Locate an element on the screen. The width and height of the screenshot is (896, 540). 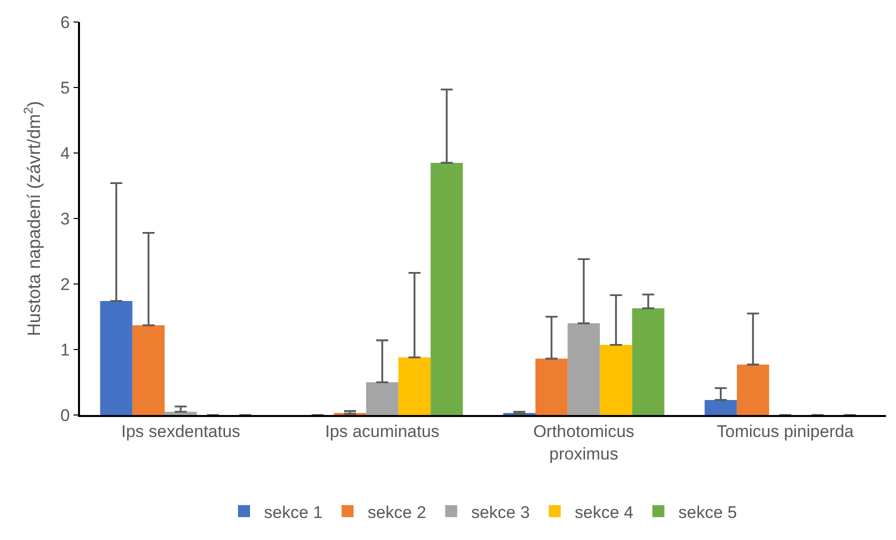
x-tick-label: Orthotomicus proximus is located at coordinates (583, 443).